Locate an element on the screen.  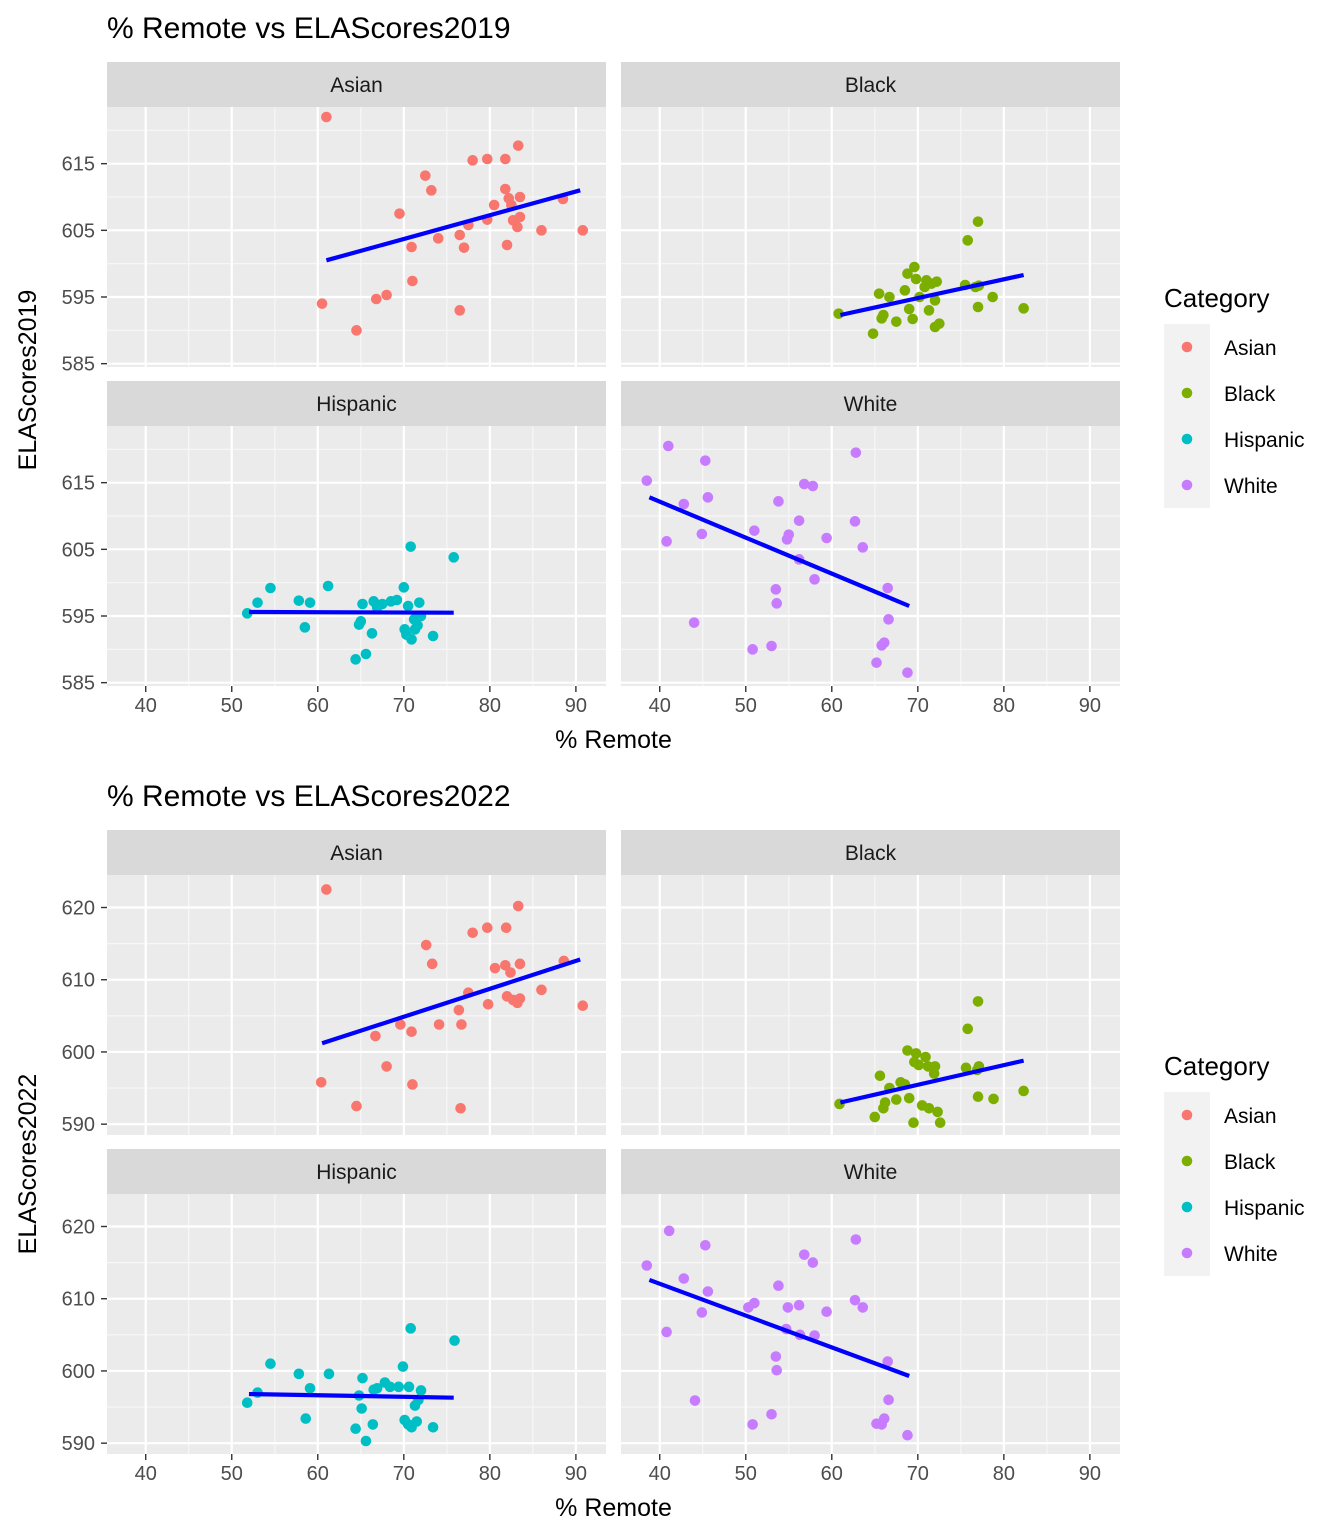
facet-panel-white: White is located at coordinates (870, 1301).